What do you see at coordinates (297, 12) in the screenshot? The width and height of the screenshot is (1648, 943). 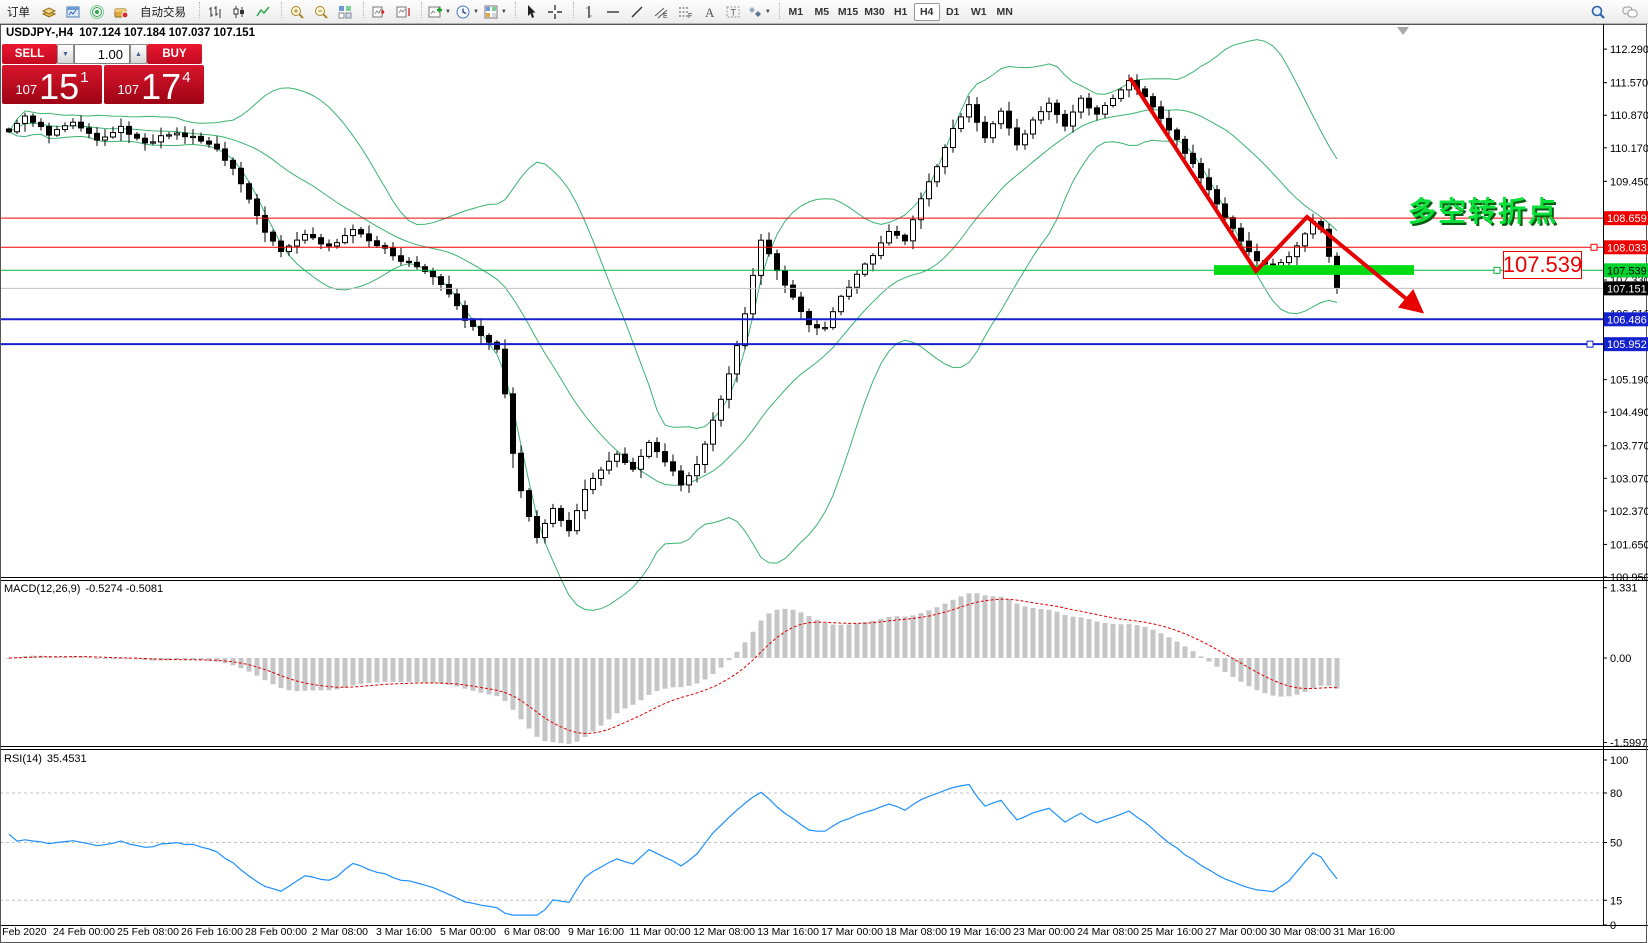 I see `zoom-in-icon` at bounding box center [297, 12].